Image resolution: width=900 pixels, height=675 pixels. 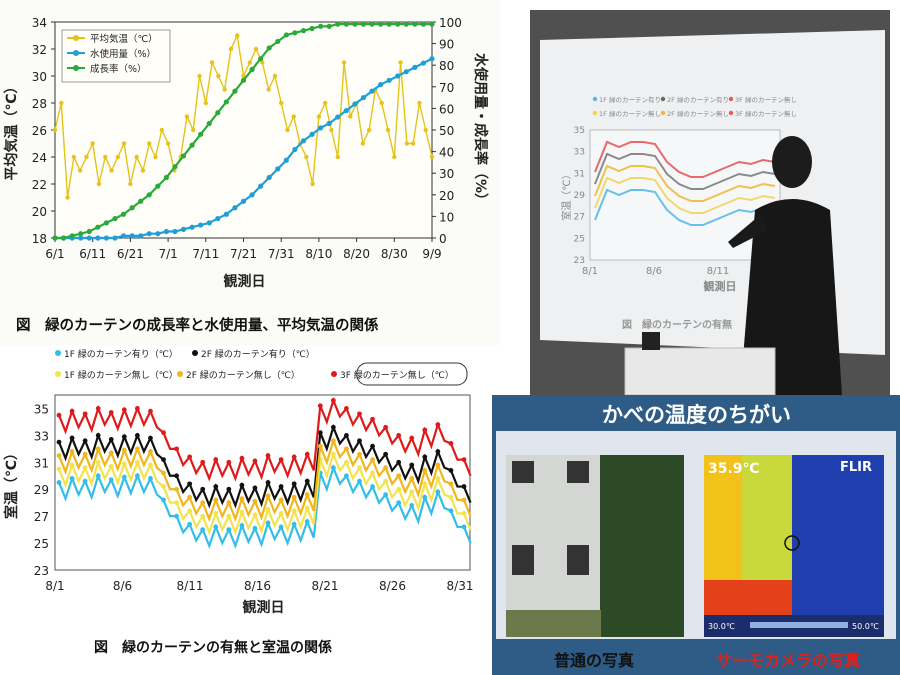 What do you see at coordinates (696, 415) in the screenshot?
I see `thermal-title: かべの温度のちがい` at bounding box center [696, 415].